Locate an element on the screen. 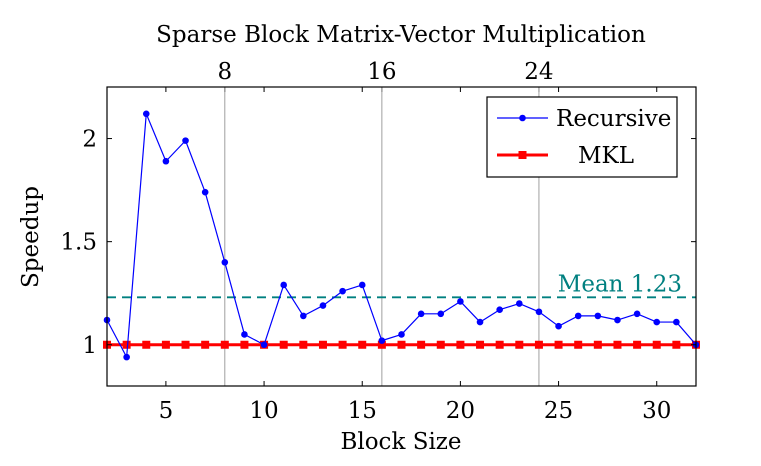  x-tick-label-5: 5 is located at coordinates (166, 411).